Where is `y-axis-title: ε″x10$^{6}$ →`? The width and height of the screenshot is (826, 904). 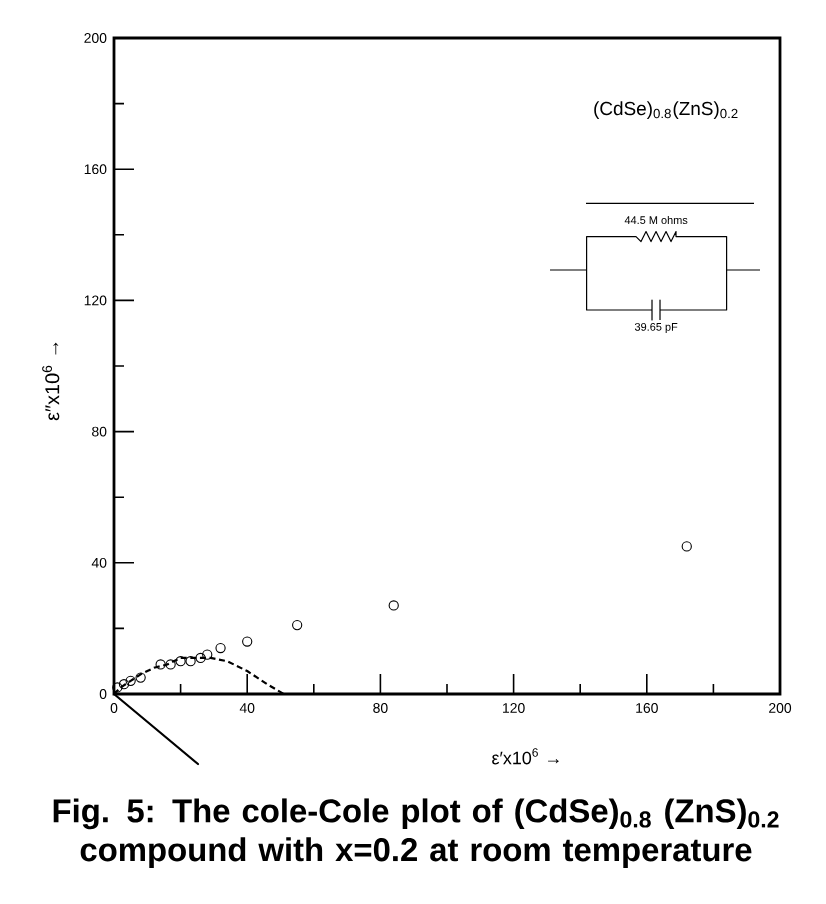
y-axis-title: ε″x10$^{6}$ → is located at coordinates (51, 381).